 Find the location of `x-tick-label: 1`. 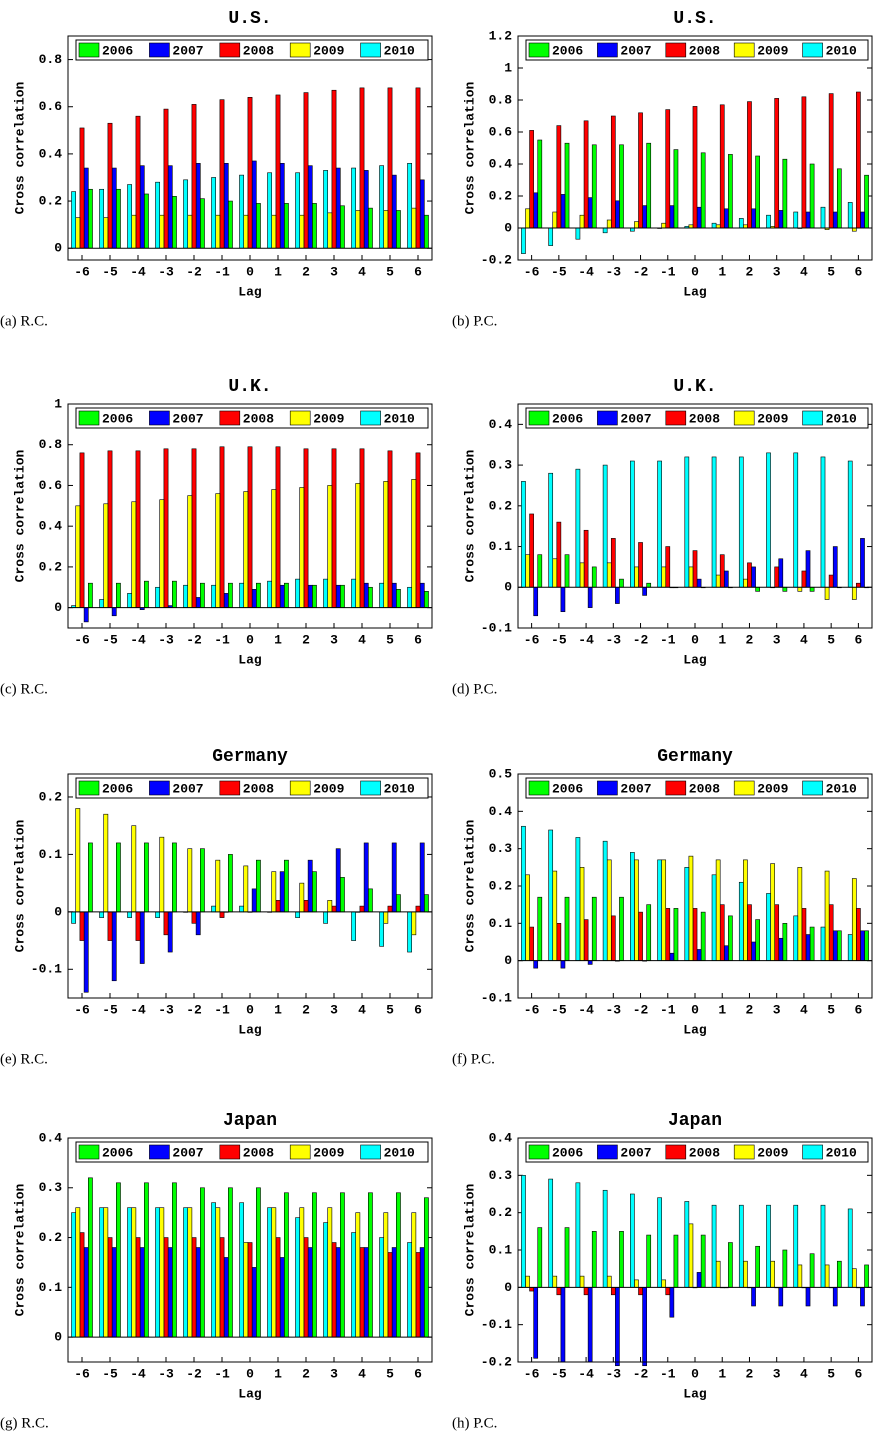

x-tick-label: 1 is located at coordinates (278, 271).